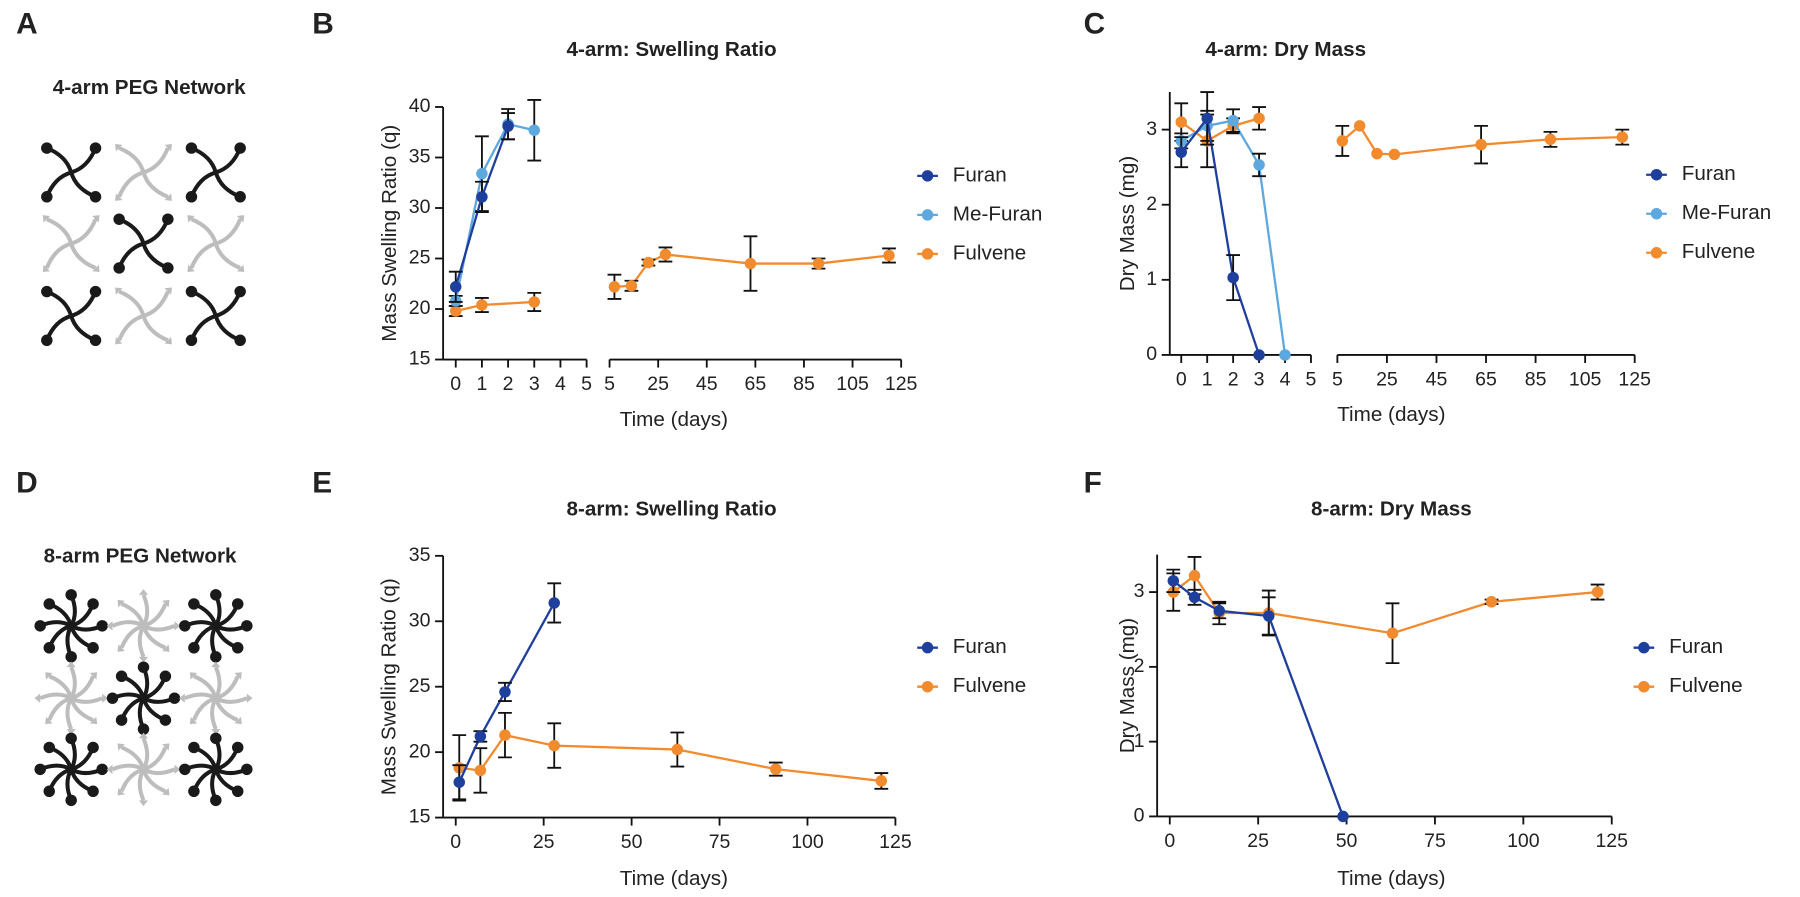 This screenshot has width=1800, height=897. I want to click on x-tick-label: 85, so click(804, 384).